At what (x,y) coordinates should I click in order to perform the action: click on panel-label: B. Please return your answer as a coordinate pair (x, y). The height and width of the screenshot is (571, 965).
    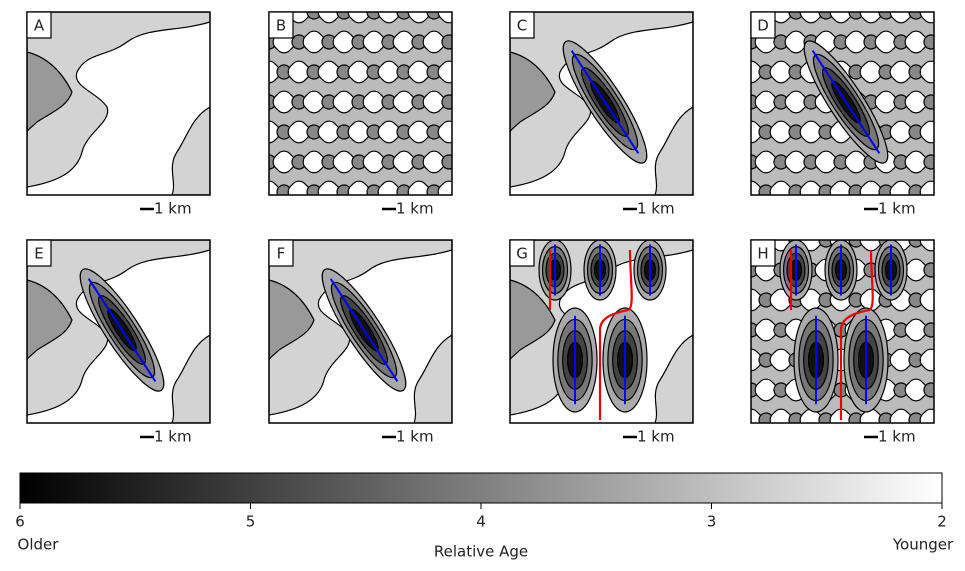
    Looking at the image, I should click on (281, 26).